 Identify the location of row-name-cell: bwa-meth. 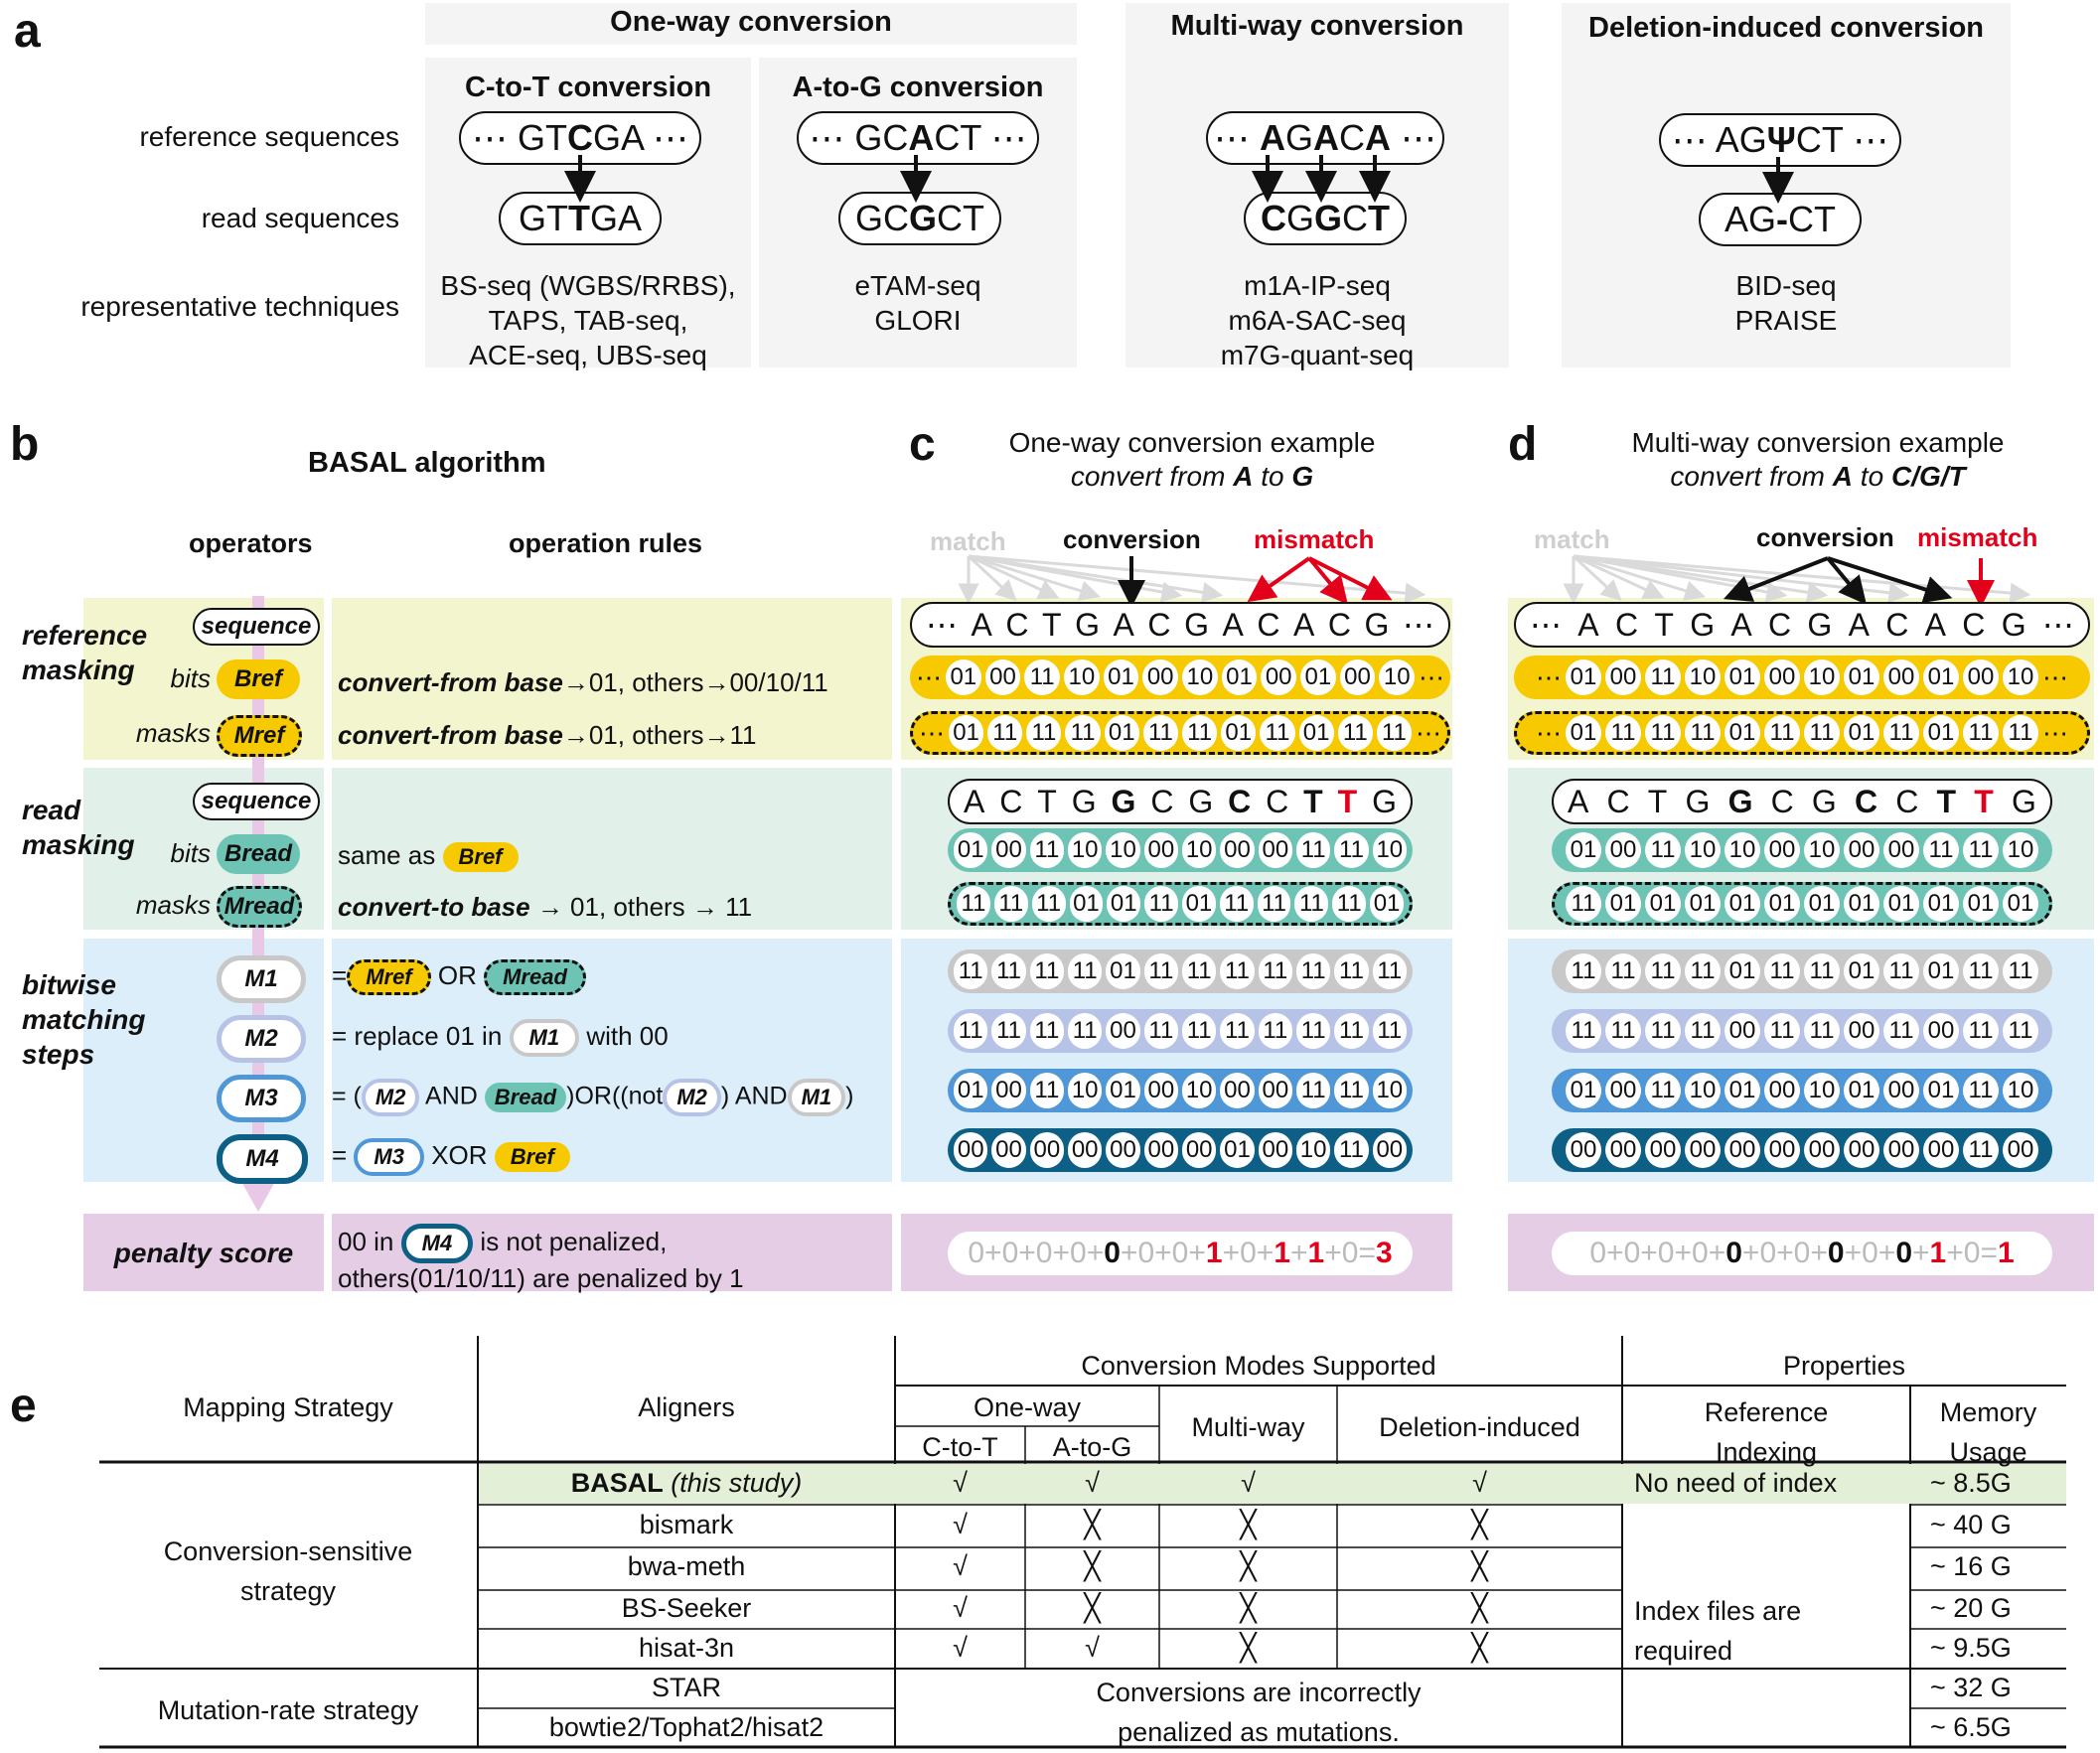
(686, 1566).